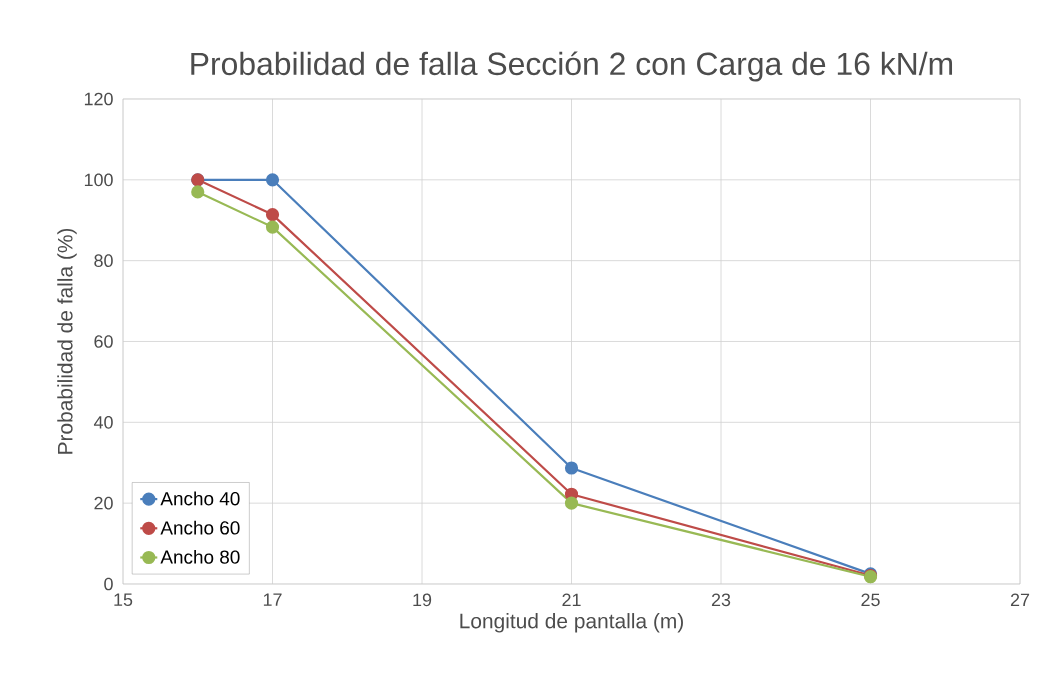 This screenshot has width=1052, height=677. I want to click on y-tick-label: 40, so click(103, 422).